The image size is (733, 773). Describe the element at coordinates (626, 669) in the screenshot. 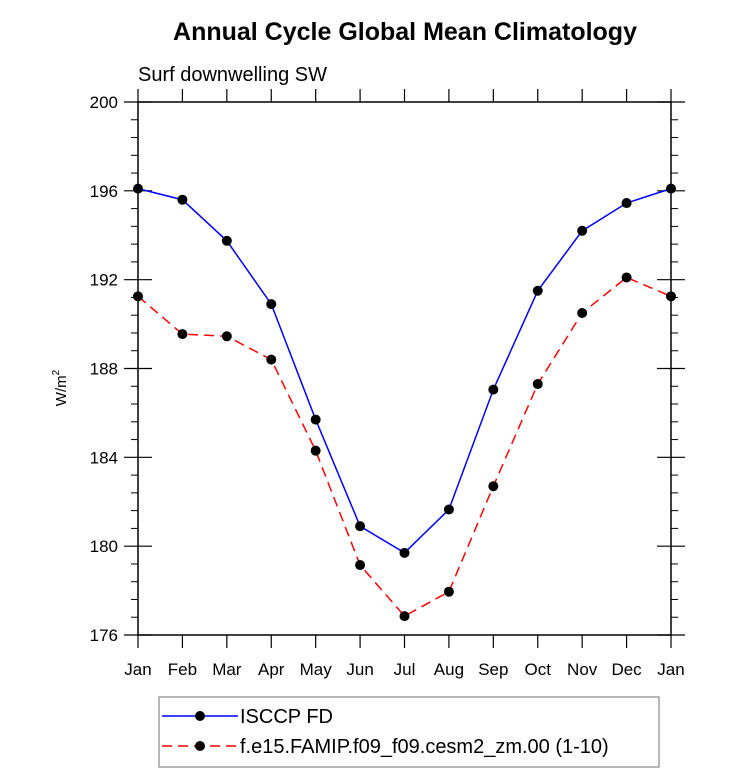

I see `x-tick-label: Dec` at that location.